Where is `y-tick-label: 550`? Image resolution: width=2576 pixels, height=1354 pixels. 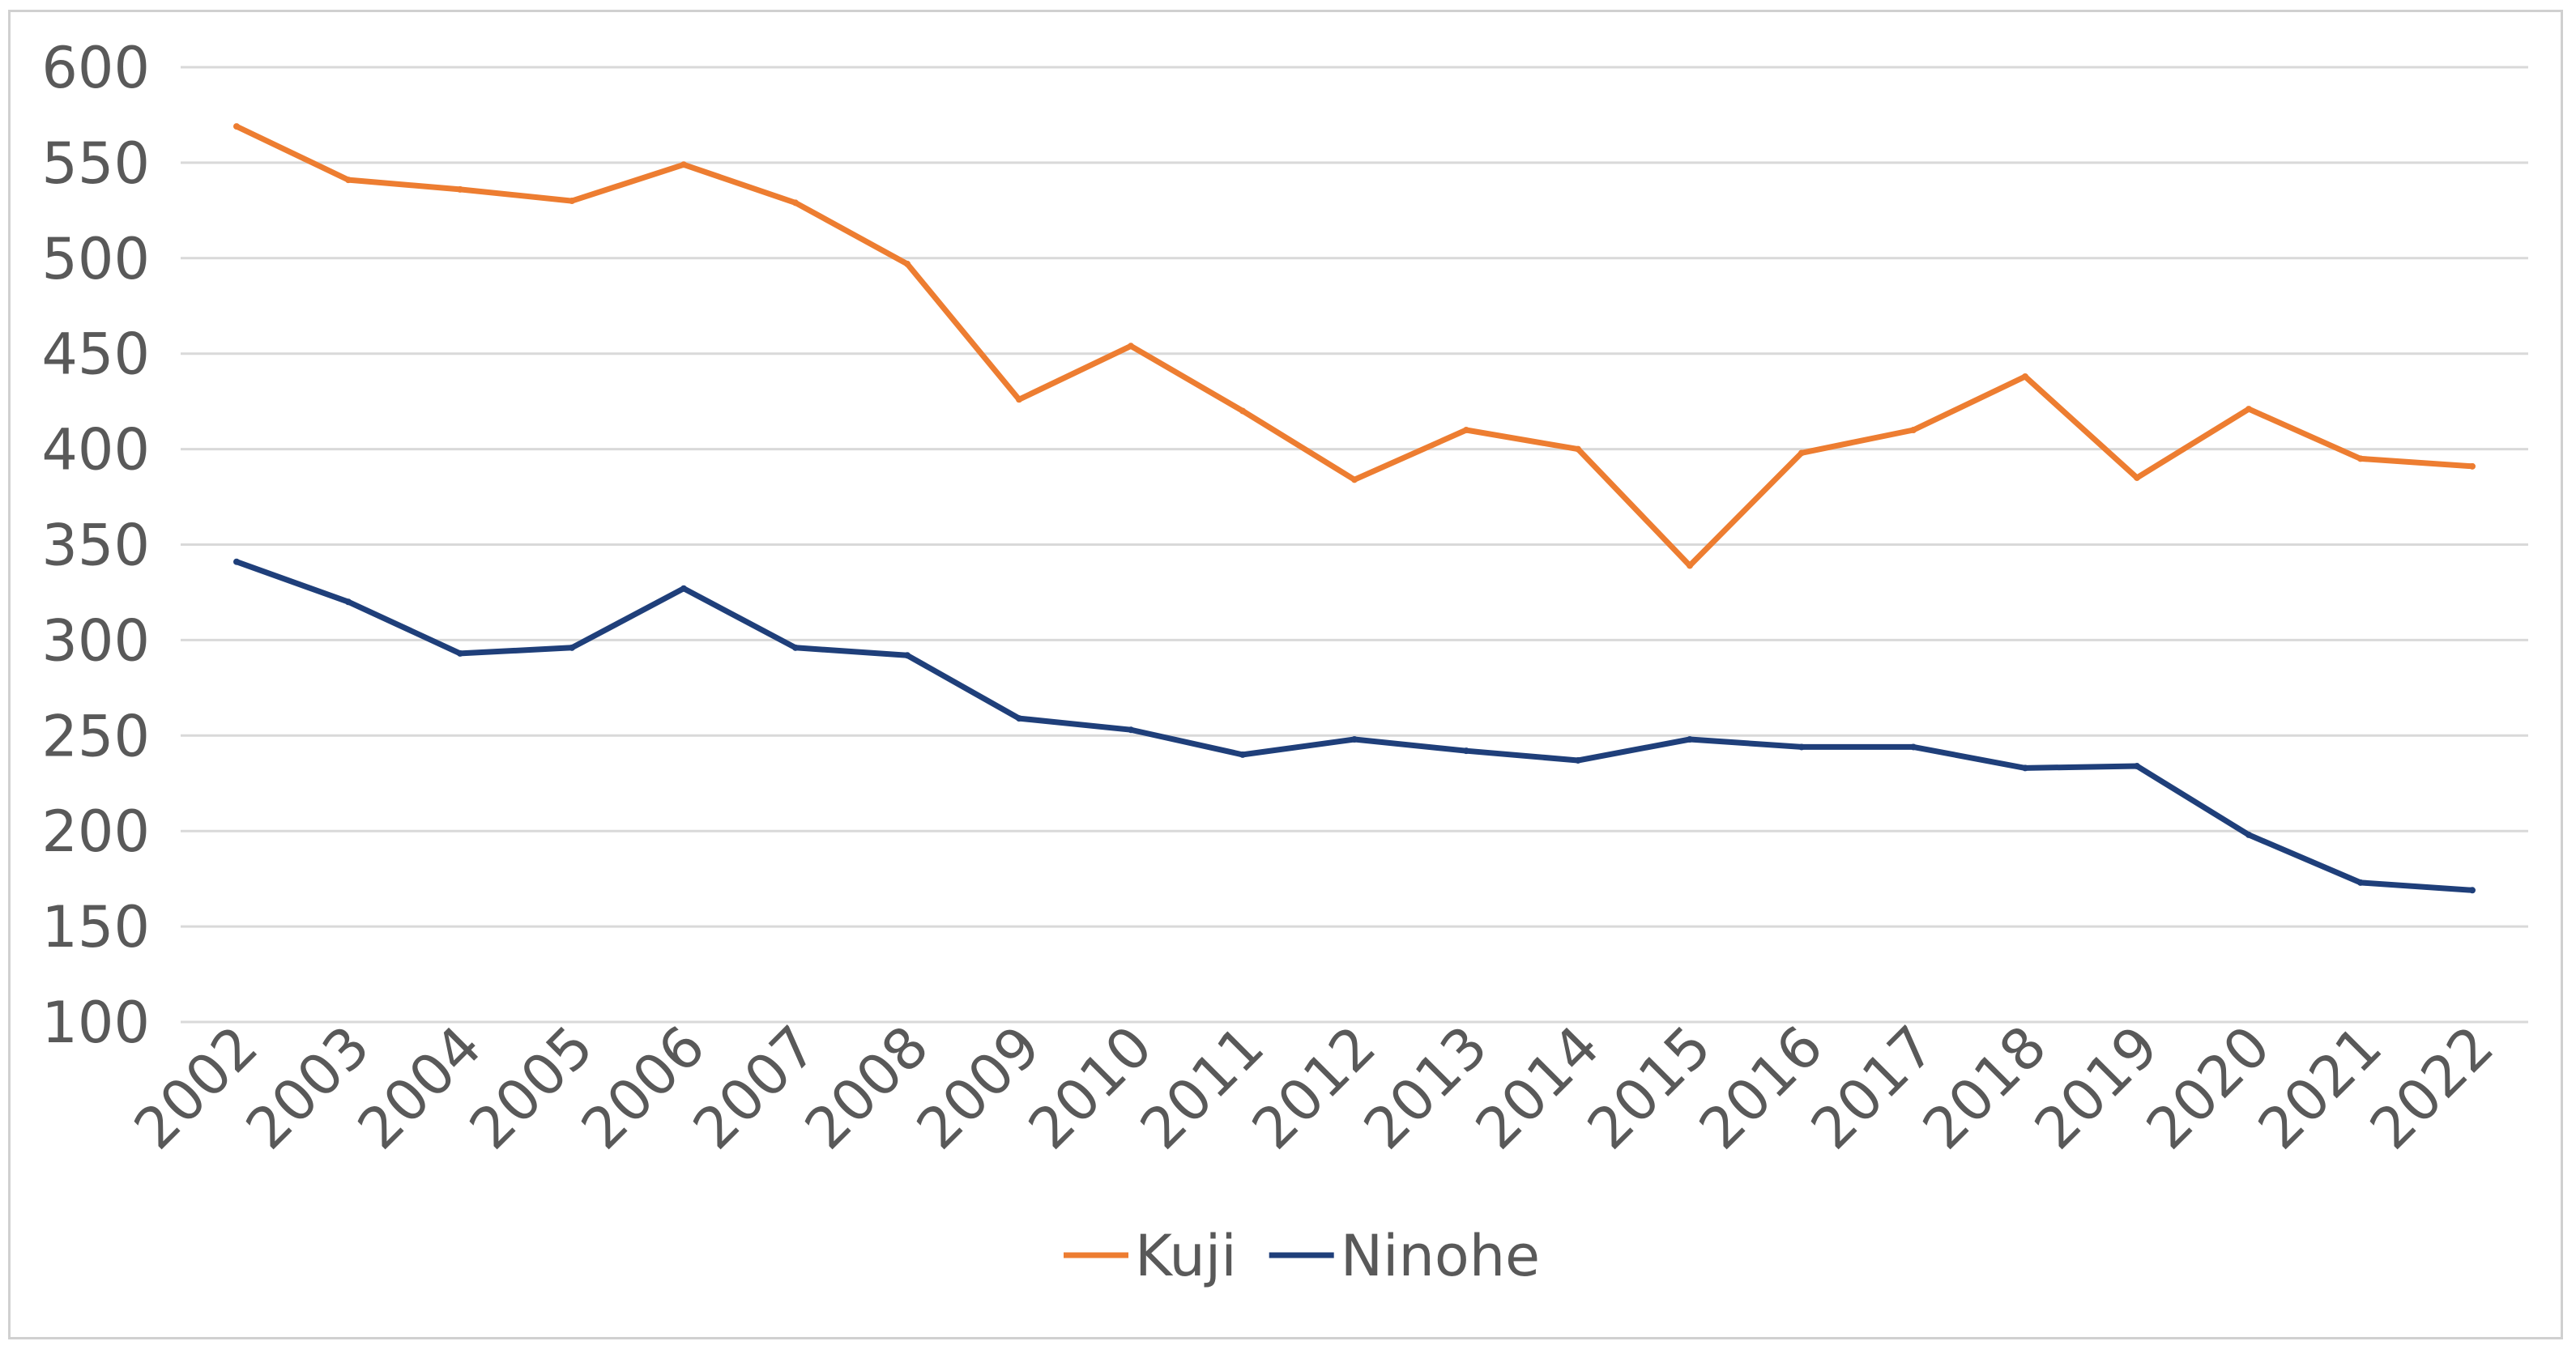
y-tick-label: 550 is located at coordinates (95, 163).